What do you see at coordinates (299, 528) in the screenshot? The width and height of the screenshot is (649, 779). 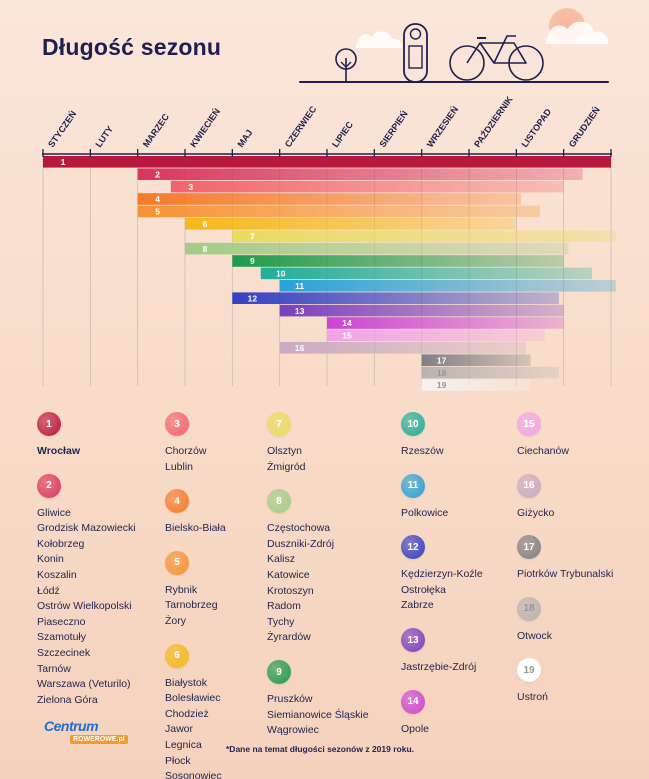 I see `legend-city: Częstochowa` at bounding box center [299, 528].